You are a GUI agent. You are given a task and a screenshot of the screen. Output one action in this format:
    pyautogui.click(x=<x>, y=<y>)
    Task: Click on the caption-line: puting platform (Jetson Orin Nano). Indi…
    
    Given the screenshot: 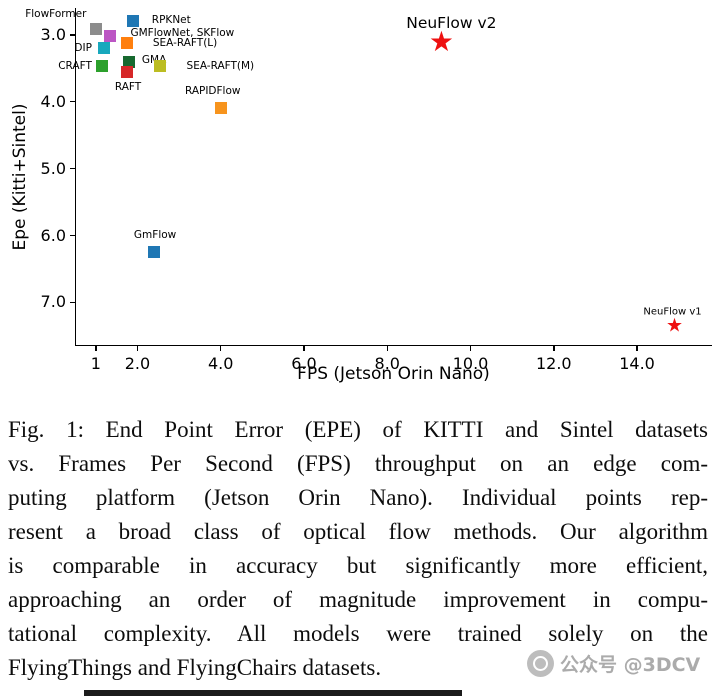 What is the action you would take?
    pyautogui.click(x=358, y=497)
    